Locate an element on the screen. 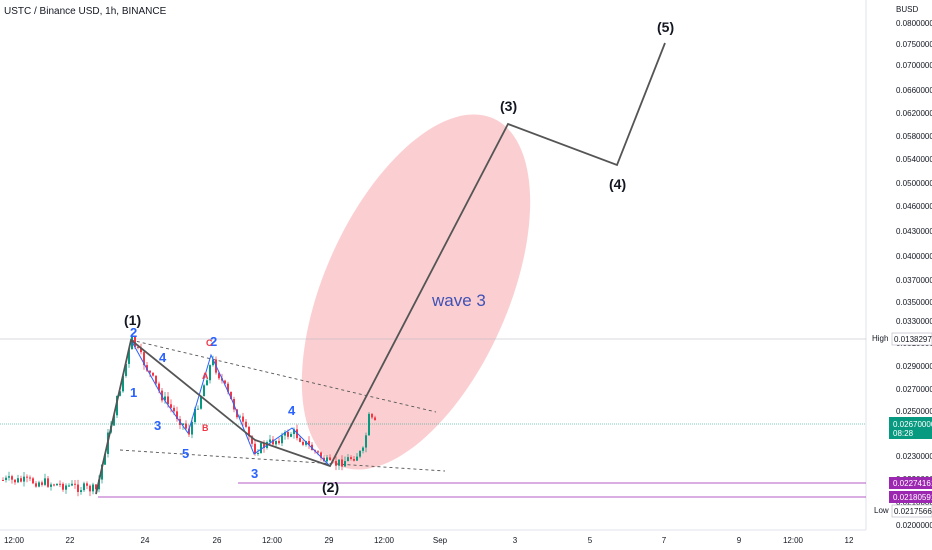  sub-label-C: C is located at coordinates (209, 343).